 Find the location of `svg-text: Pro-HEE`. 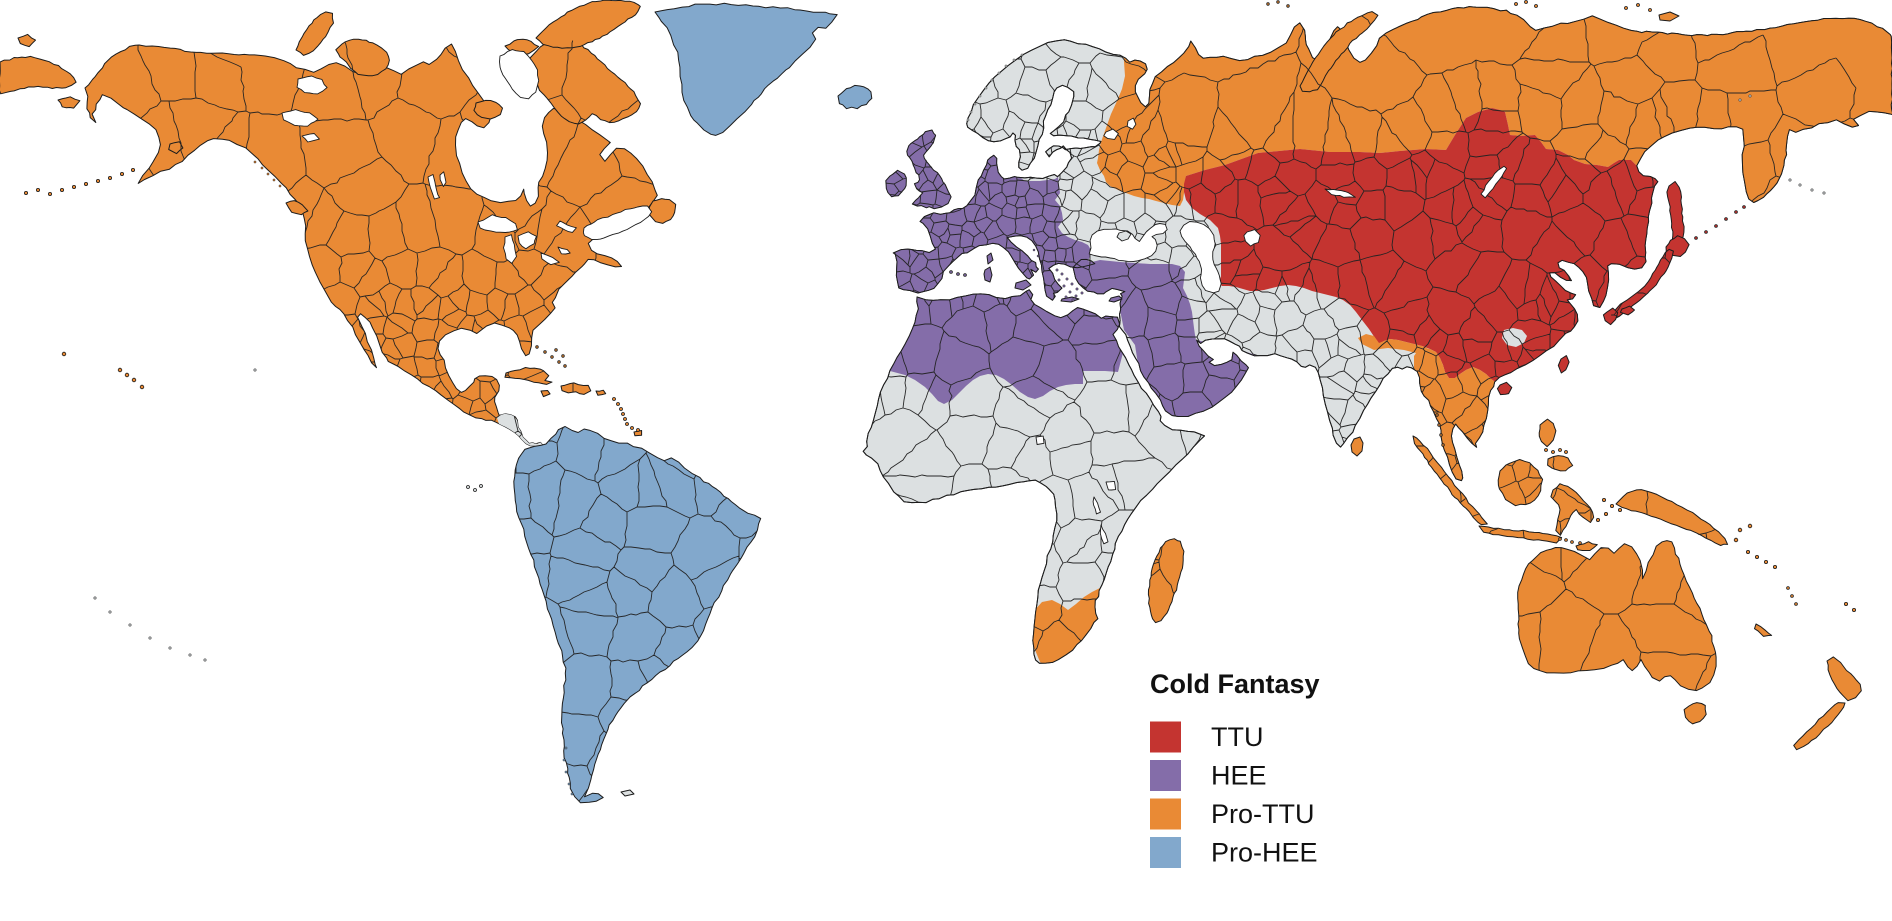

svg-text: Pro-HEE is located at coordinates (1264, 853).